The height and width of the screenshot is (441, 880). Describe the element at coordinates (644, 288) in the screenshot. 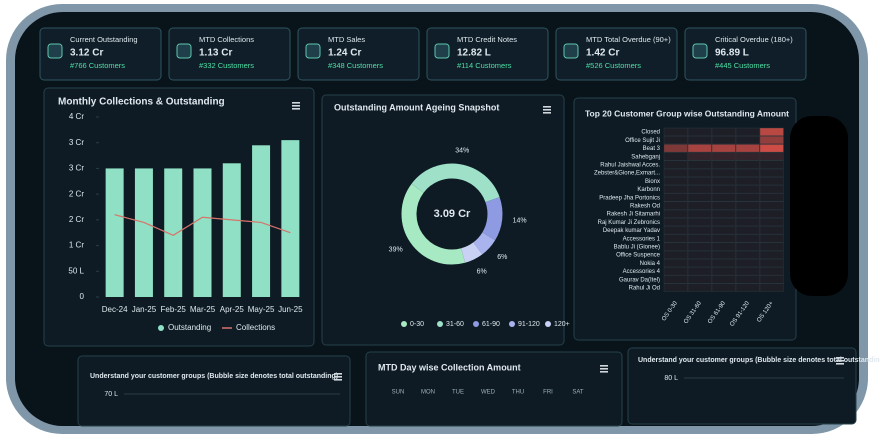

I see `row-label: Rahul Ji Od` at that location.